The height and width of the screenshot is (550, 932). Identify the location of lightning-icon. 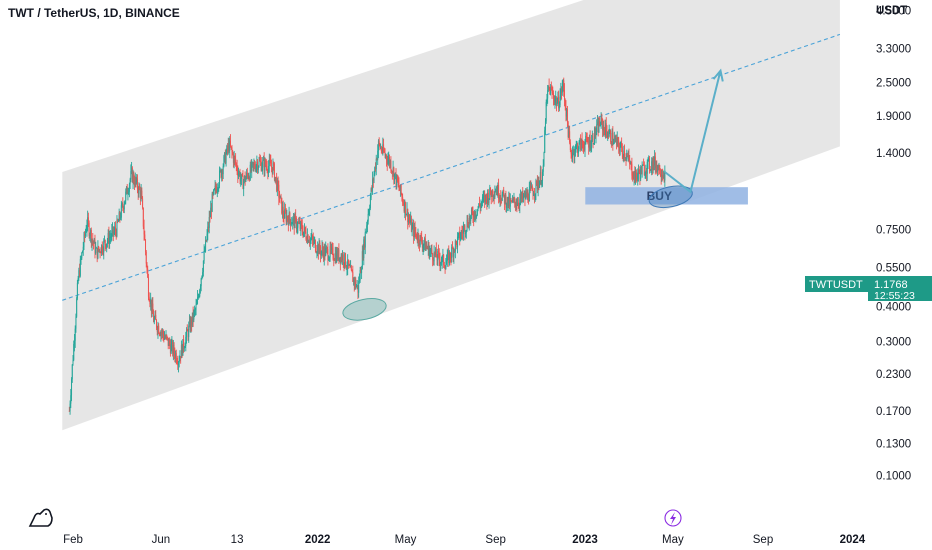
(673, 518).